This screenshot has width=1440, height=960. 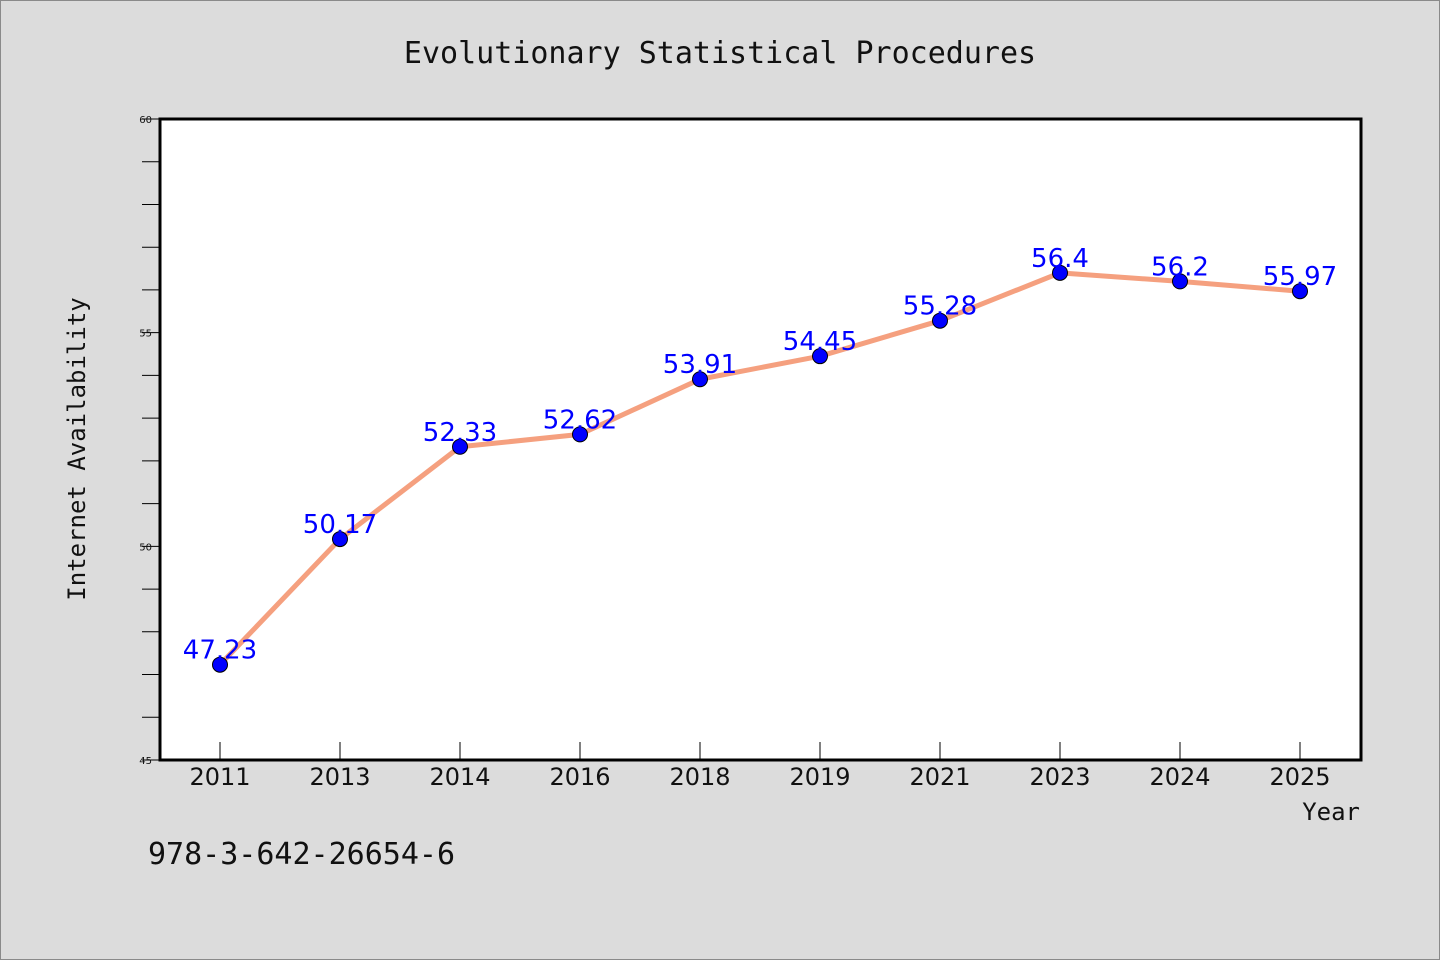 I want to click on data-label: 55.97, so click(x=1300, y=277).